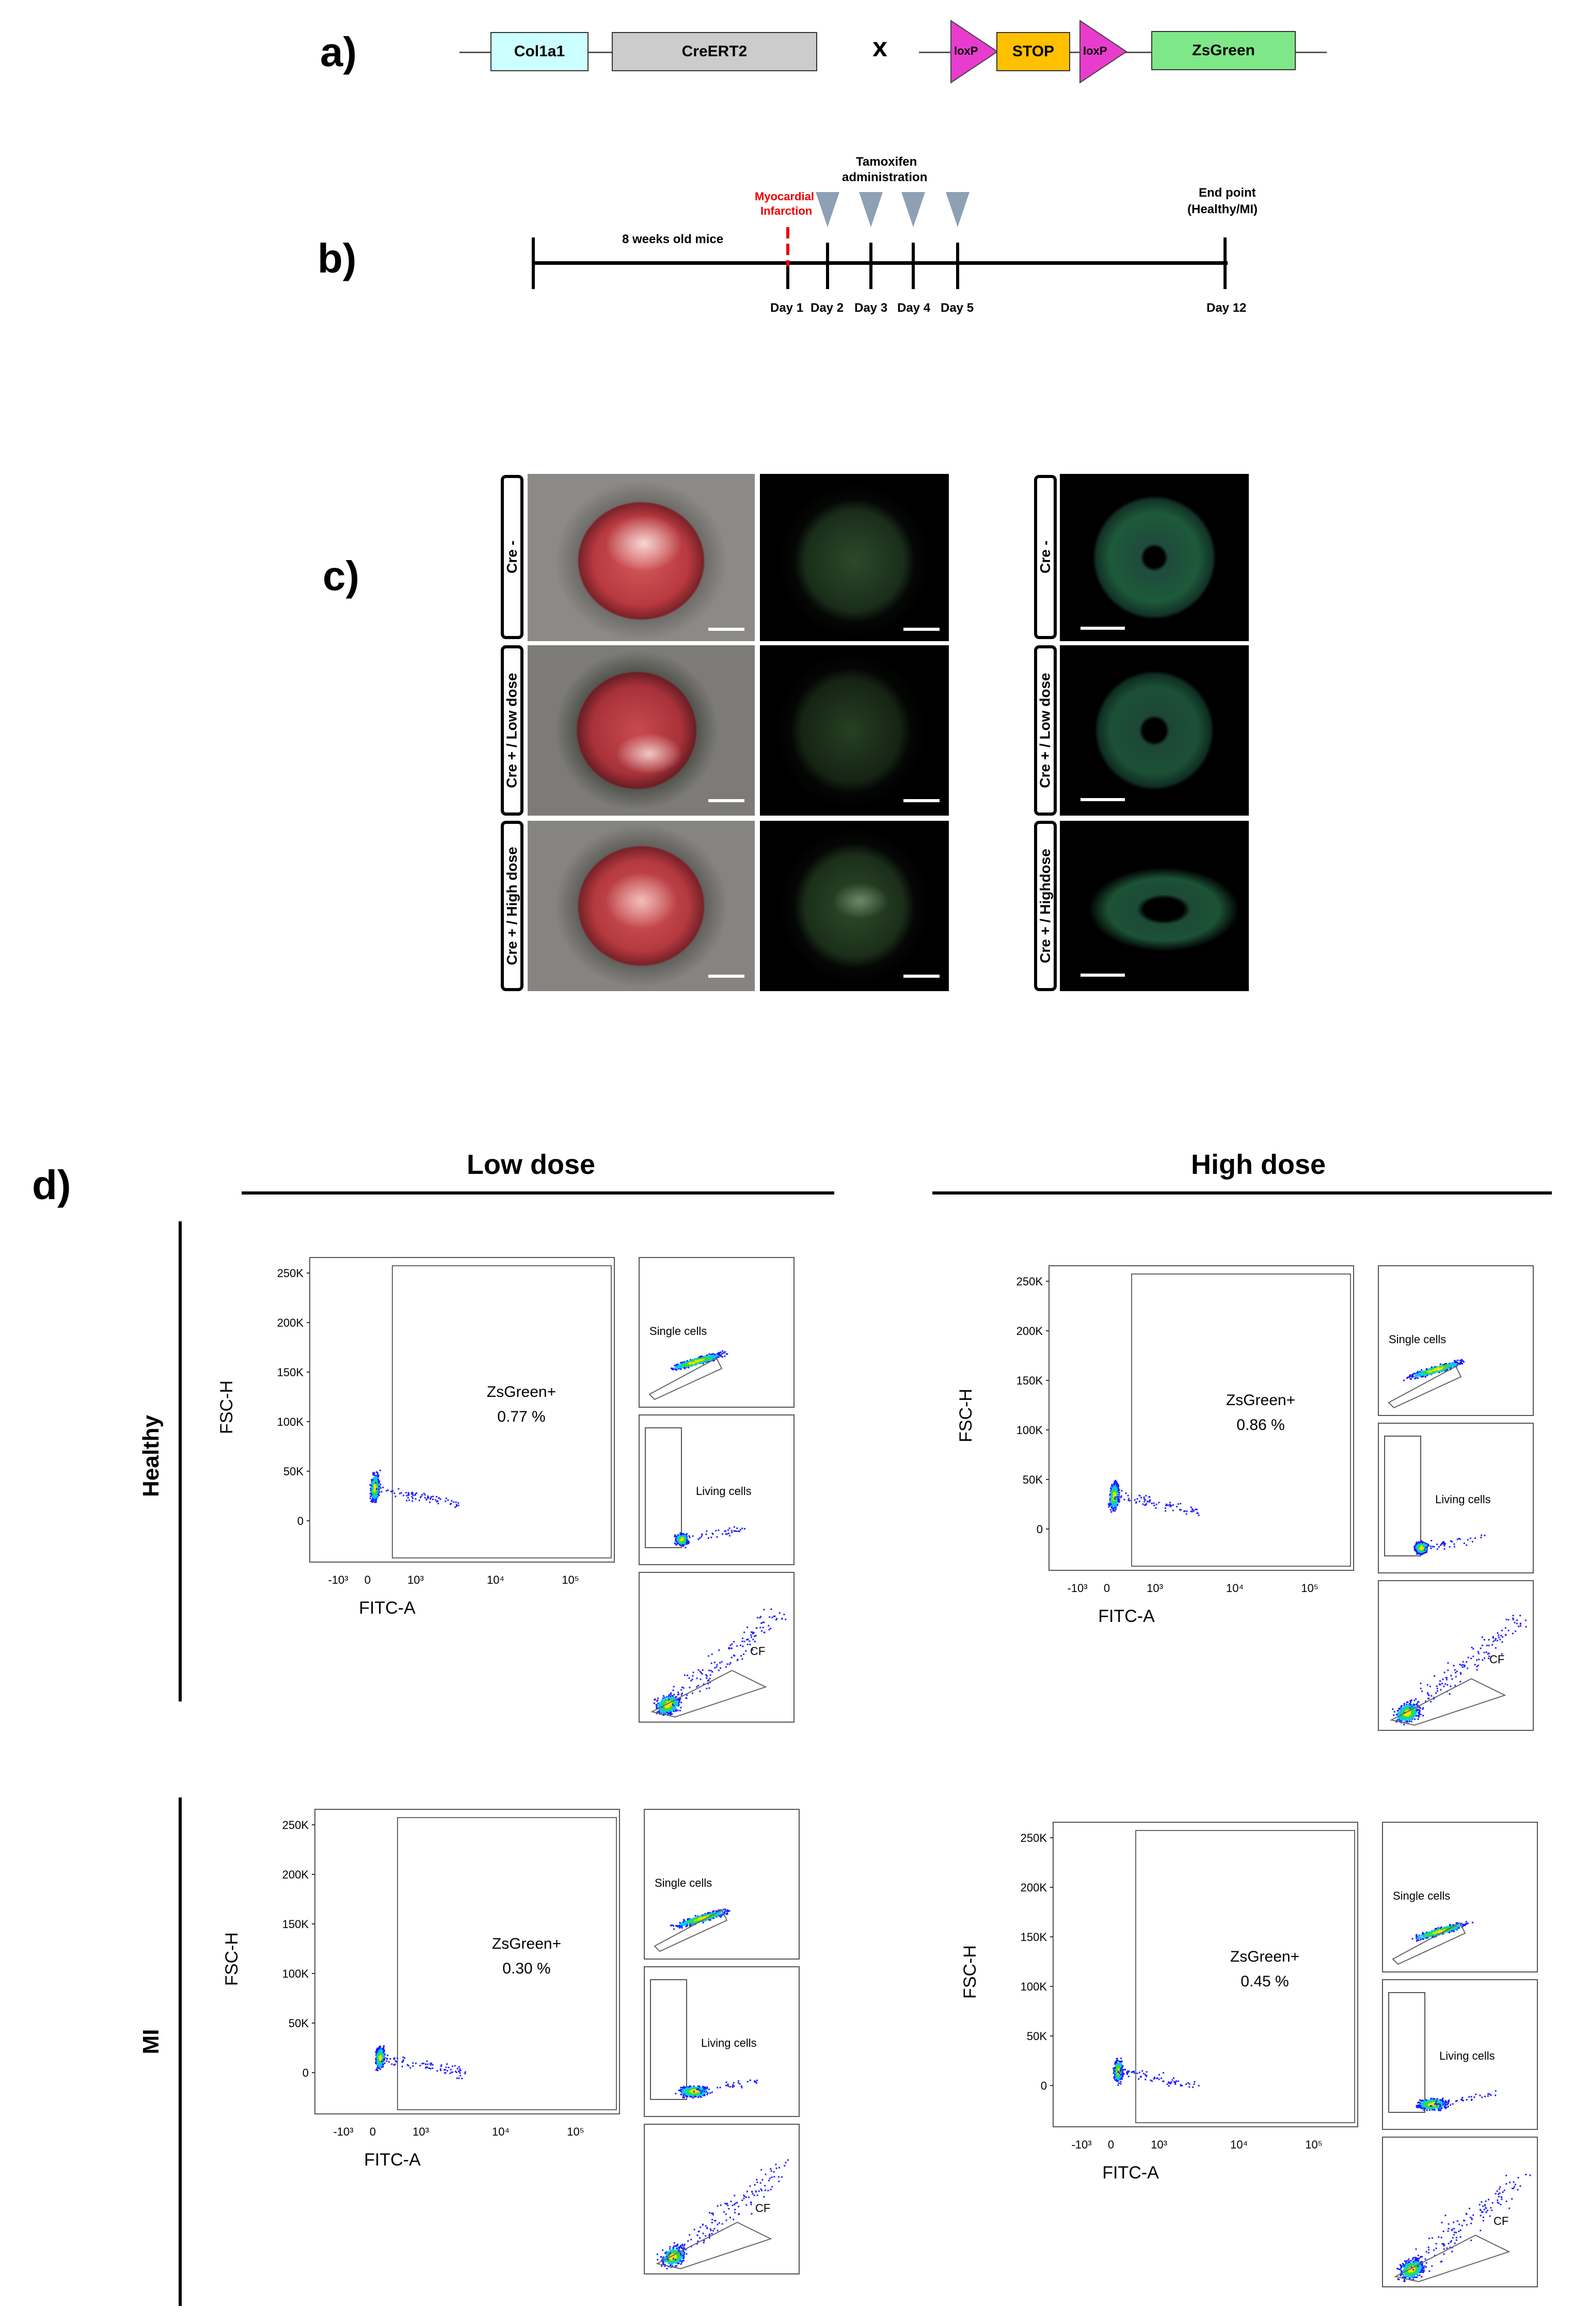  Describe the element at coordinates (512, 906) in the screenshot. I see `row-label-cre-high: Cre + / High dose` at that location.